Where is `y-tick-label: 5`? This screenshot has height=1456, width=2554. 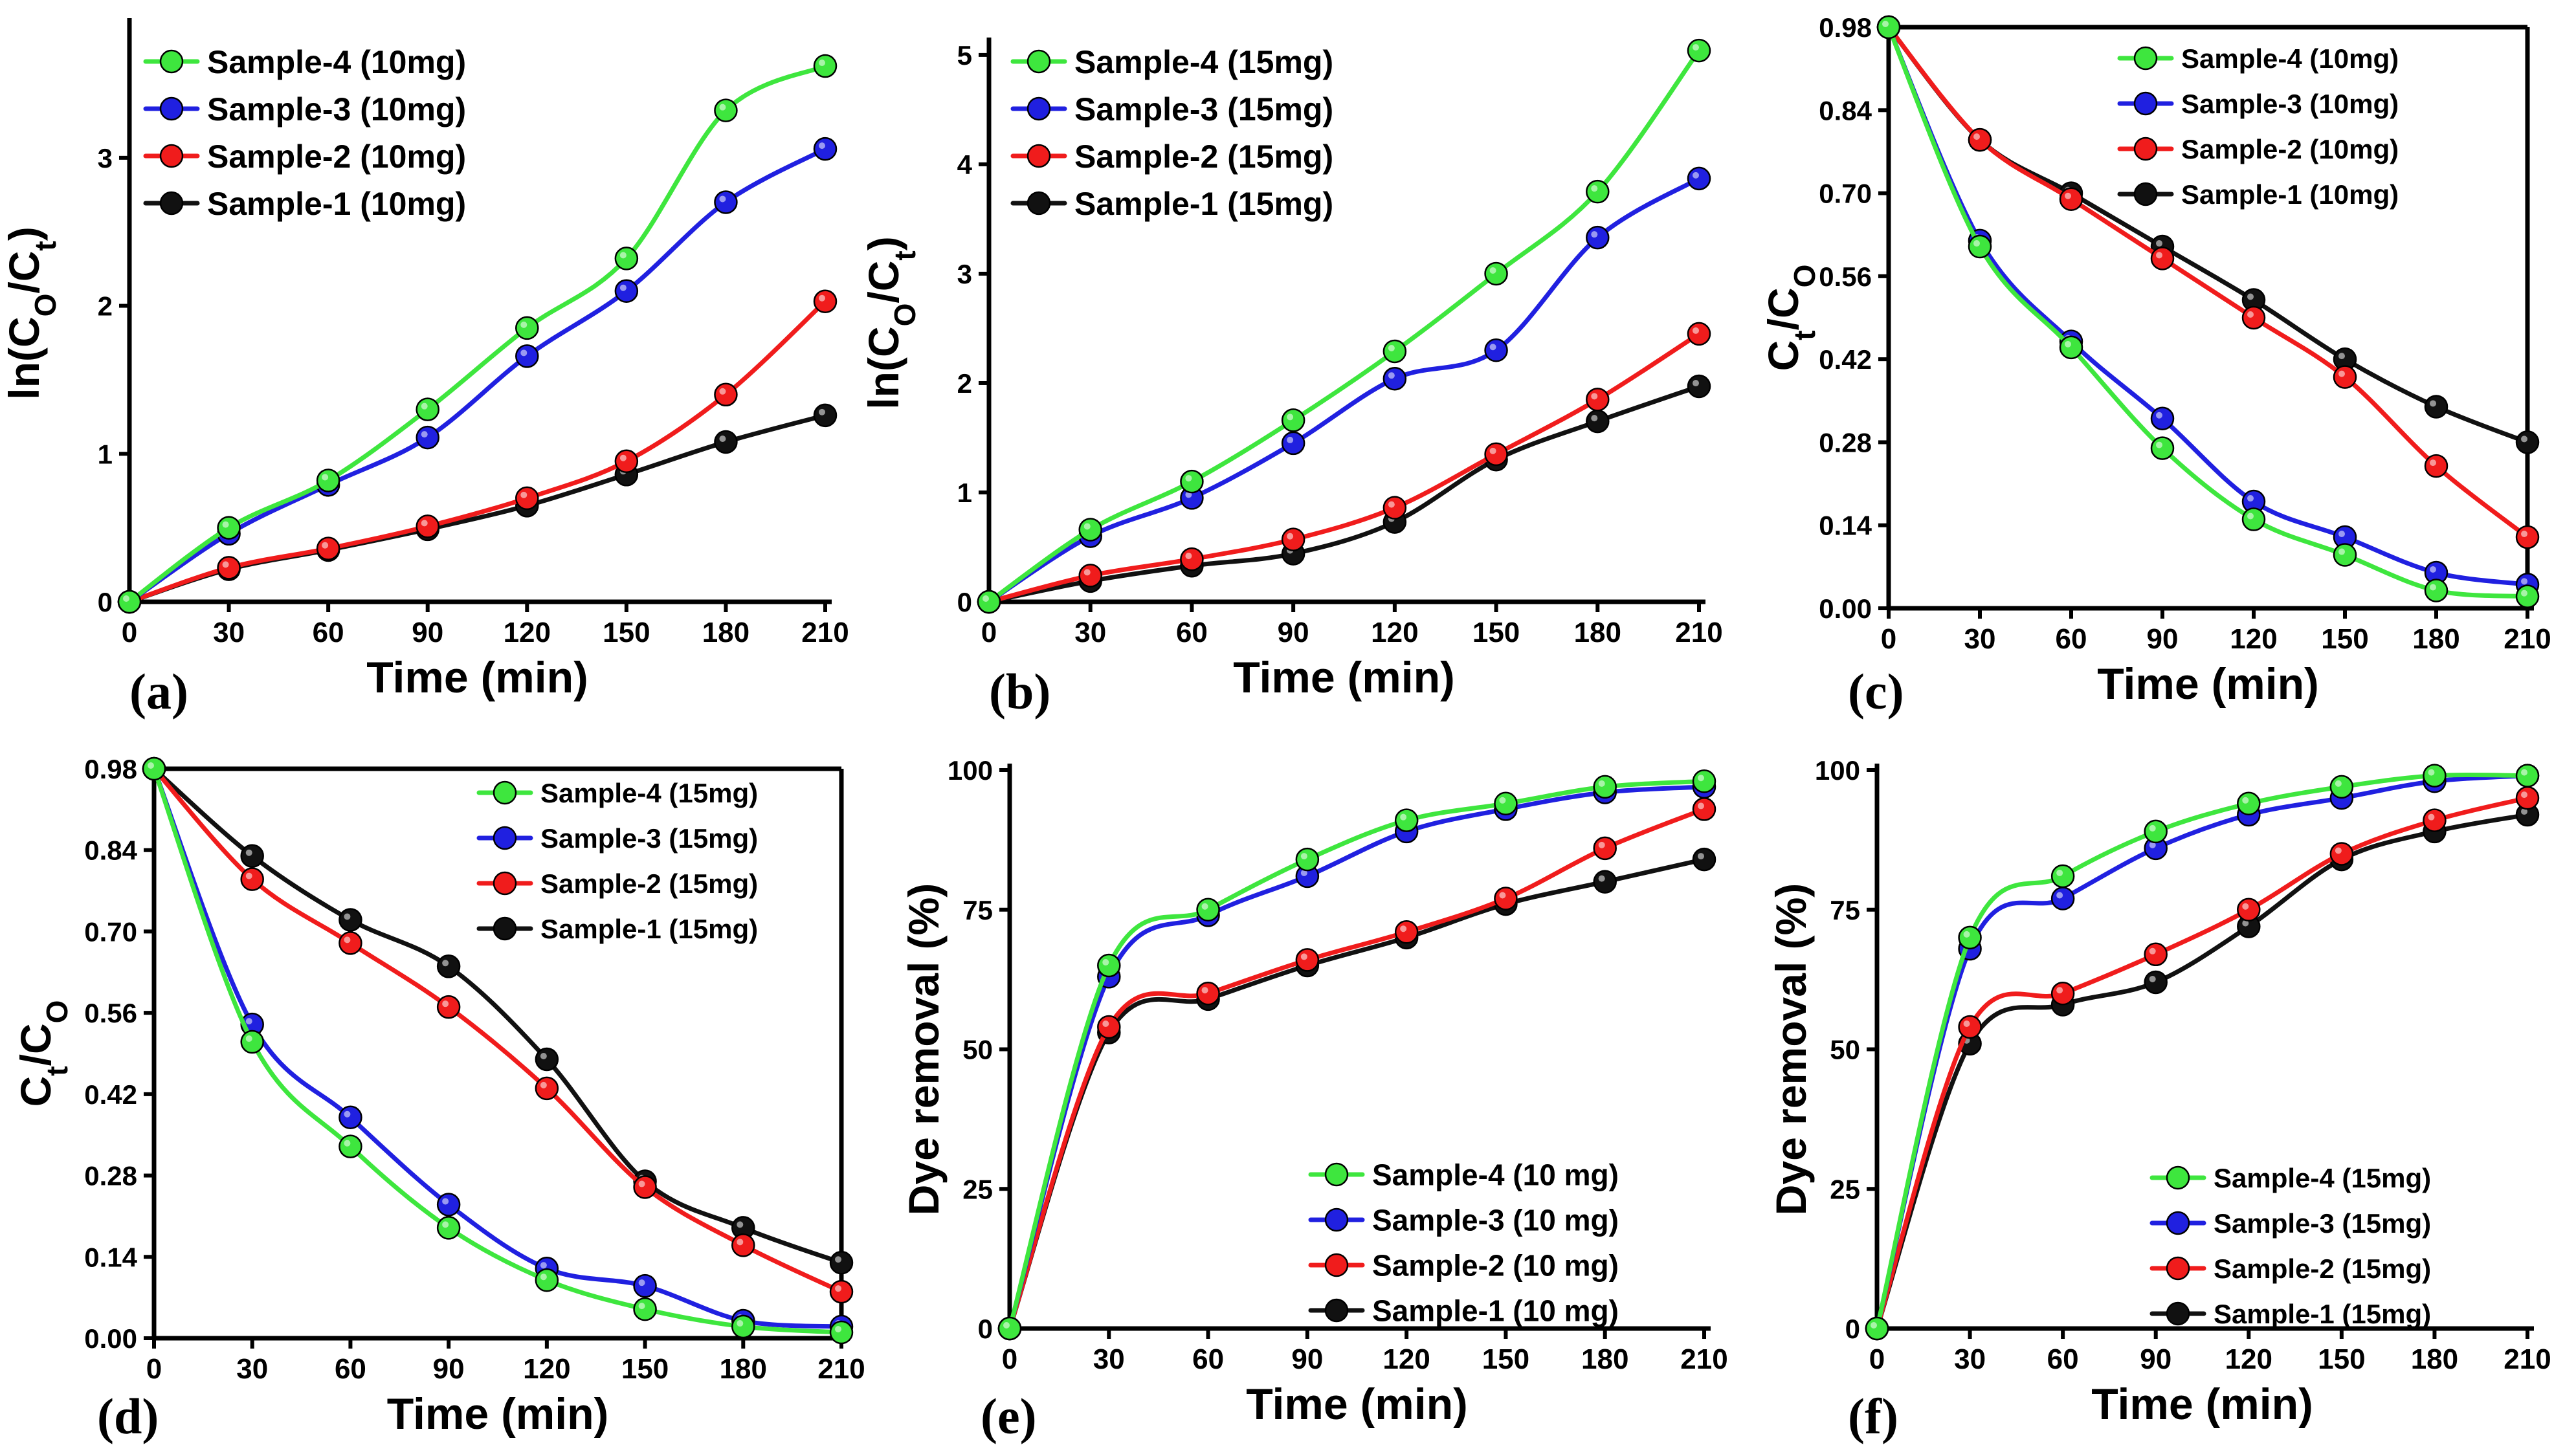 y-tick-label: 5 is located at coordinates (965, 55).